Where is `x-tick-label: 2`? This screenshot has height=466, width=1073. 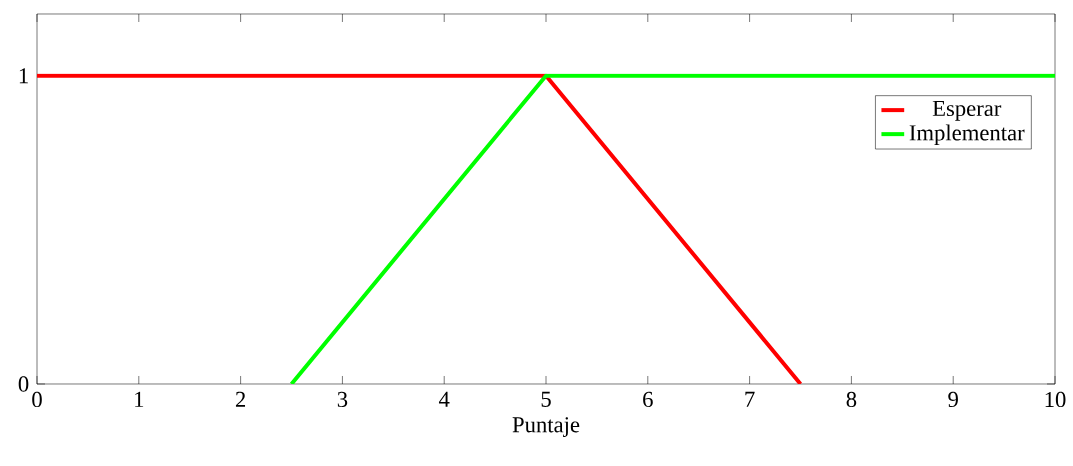
x-tick-label: 2 is located at coordinates (240, 399).